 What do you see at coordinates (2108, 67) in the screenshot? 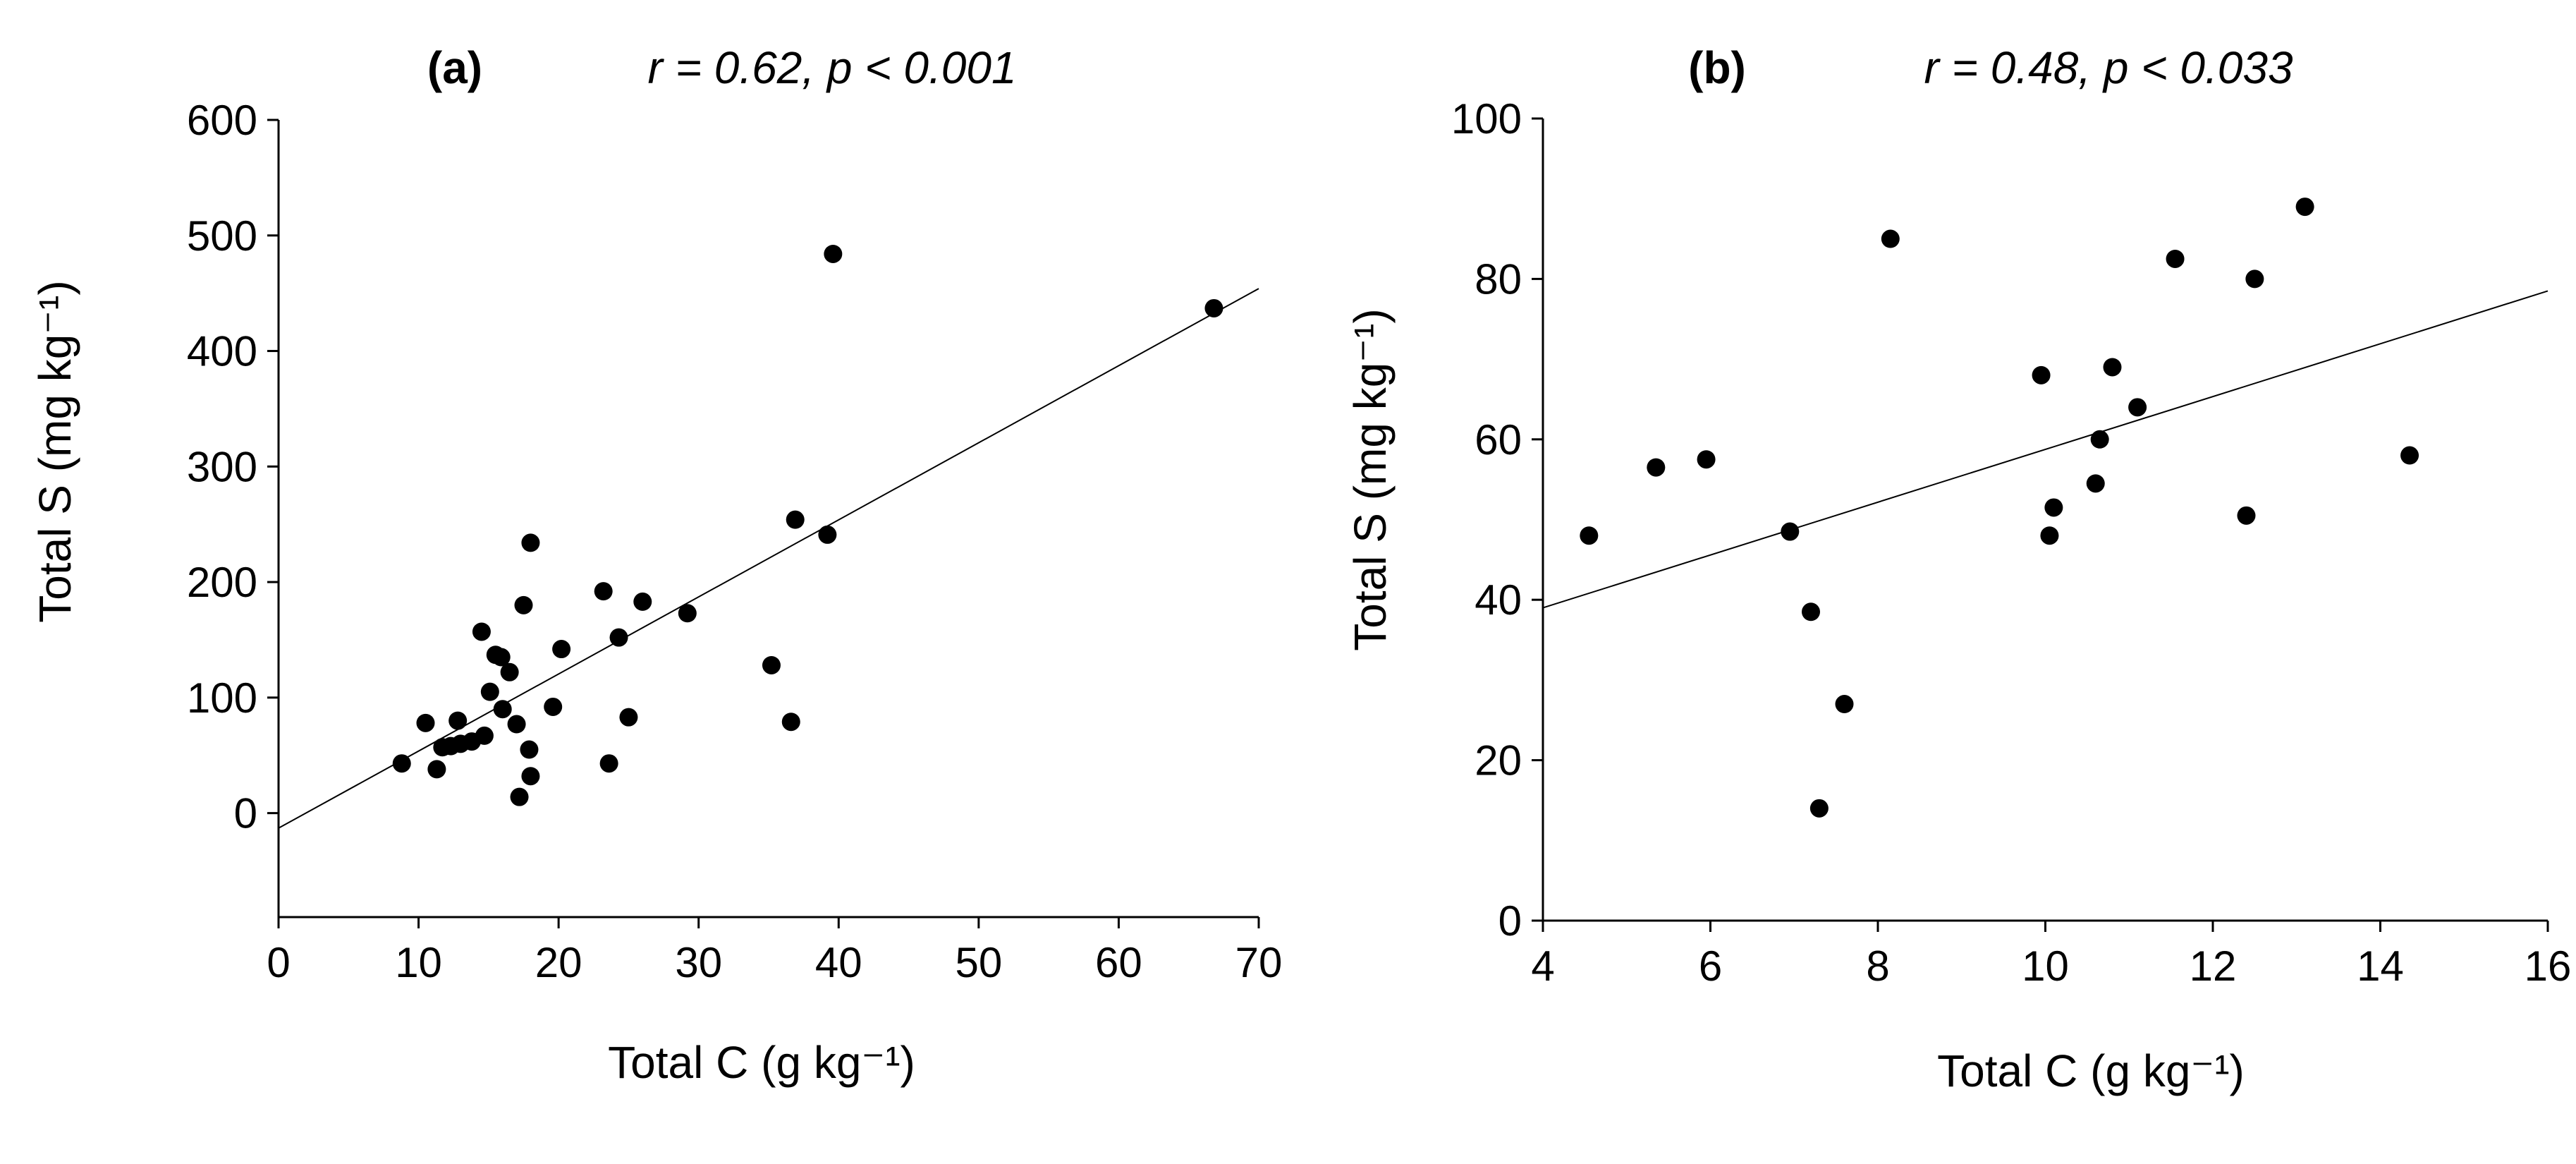
I see `panel-b-statistics: r = 0.48, p < 0.033` at bounding box center [2108, 67].